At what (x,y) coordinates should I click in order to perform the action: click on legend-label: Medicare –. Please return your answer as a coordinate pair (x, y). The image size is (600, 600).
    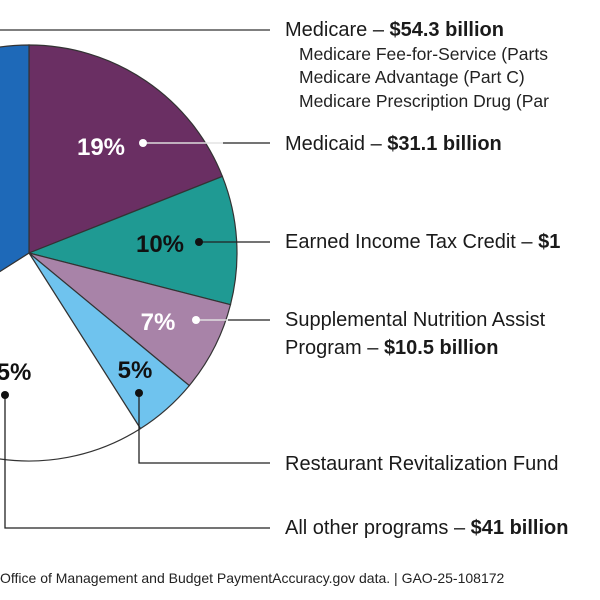
    Looking at the image, I should click on (337, 30).